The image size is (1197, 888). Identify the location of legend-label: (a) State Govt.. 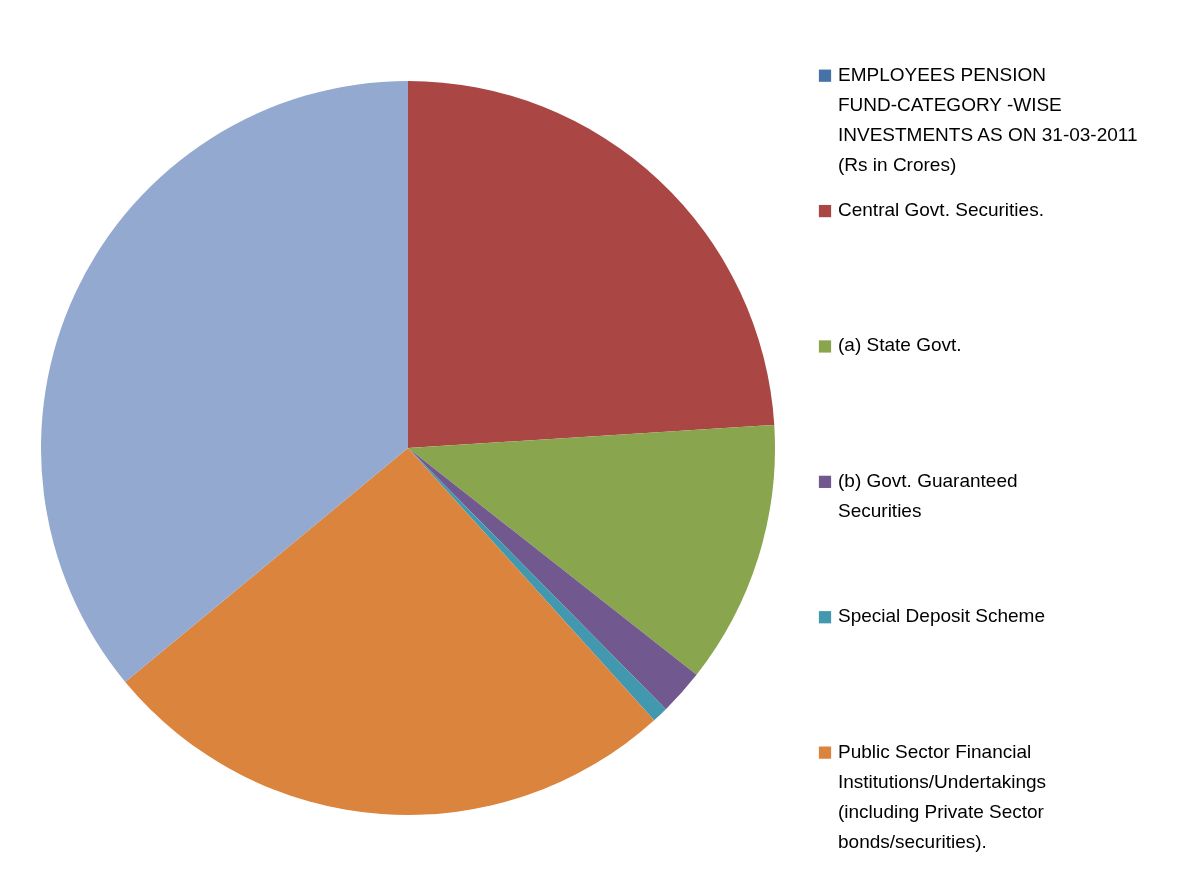
(900, 345).